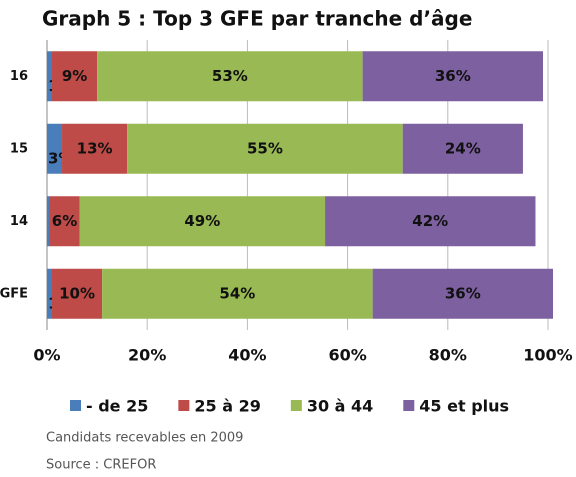  Describe the element at coordinates (347, 355) in the screenshot. I see `x-tick-label: 60%` at that location.